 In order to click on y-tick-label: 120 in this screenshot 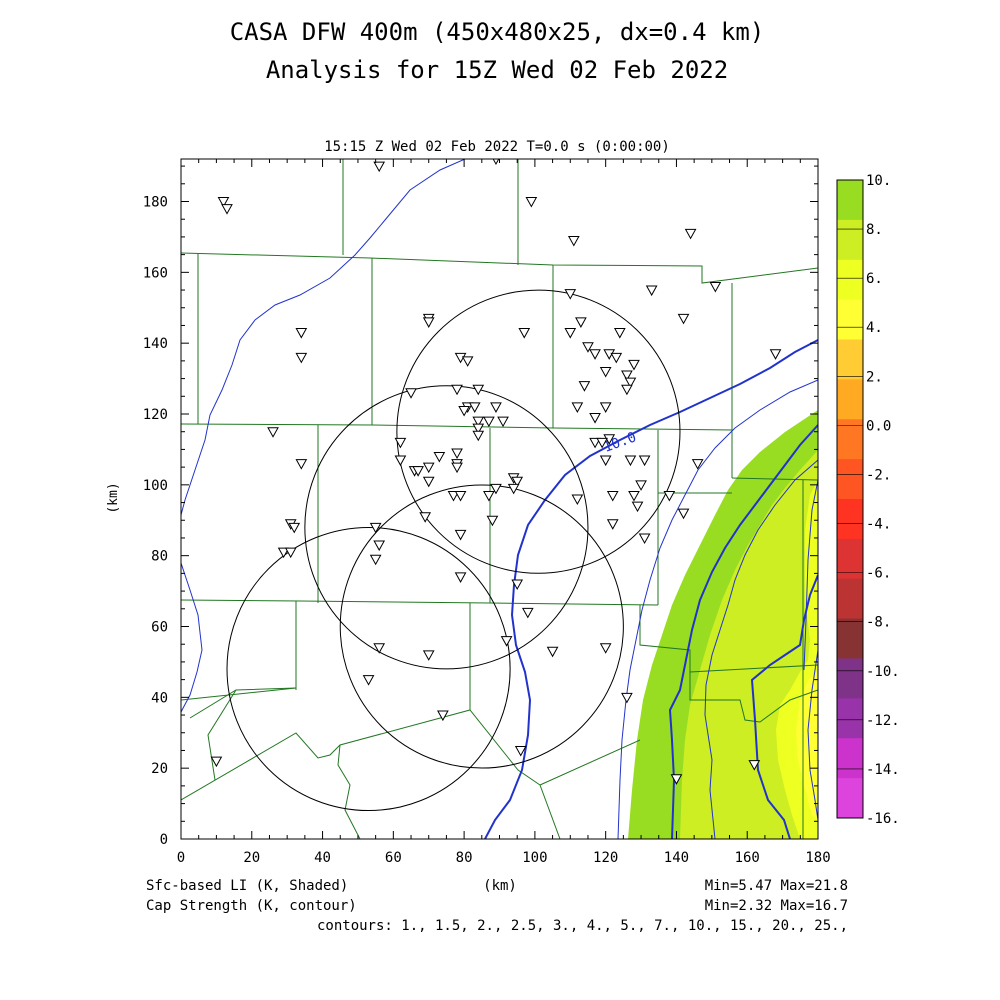, I will do `click(155, 415)`.